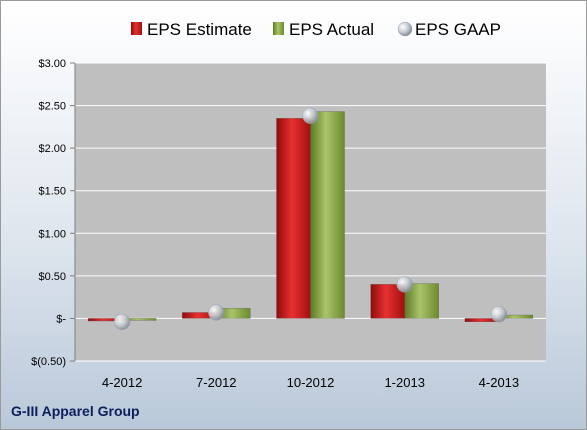 This screenshot has height=430, width=587. I want to click on bar-eps-actual, so click(327, 215).